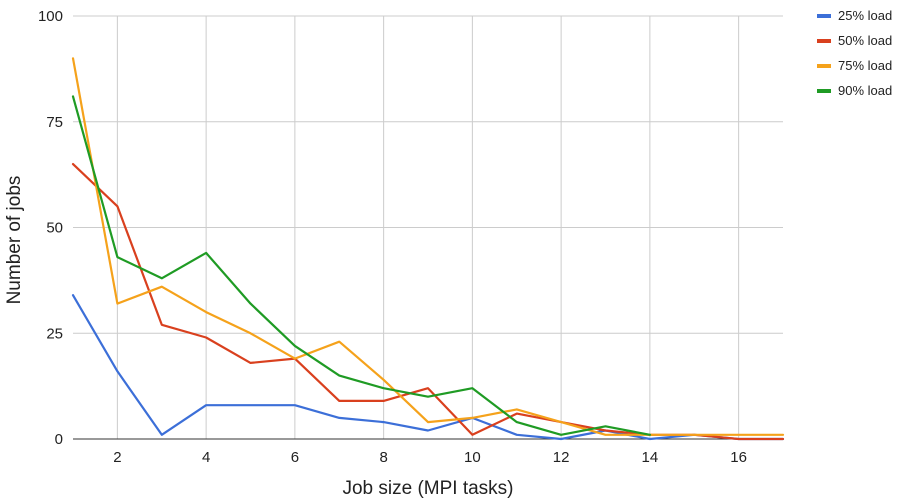 Image resolution: width=900 pixels, height=502 pixels. What do you see at coordinates (854, 53) in the screenshot?
I see `legend: 25% load 50% load 75% load 90% load` at bounding box center [854, 53].